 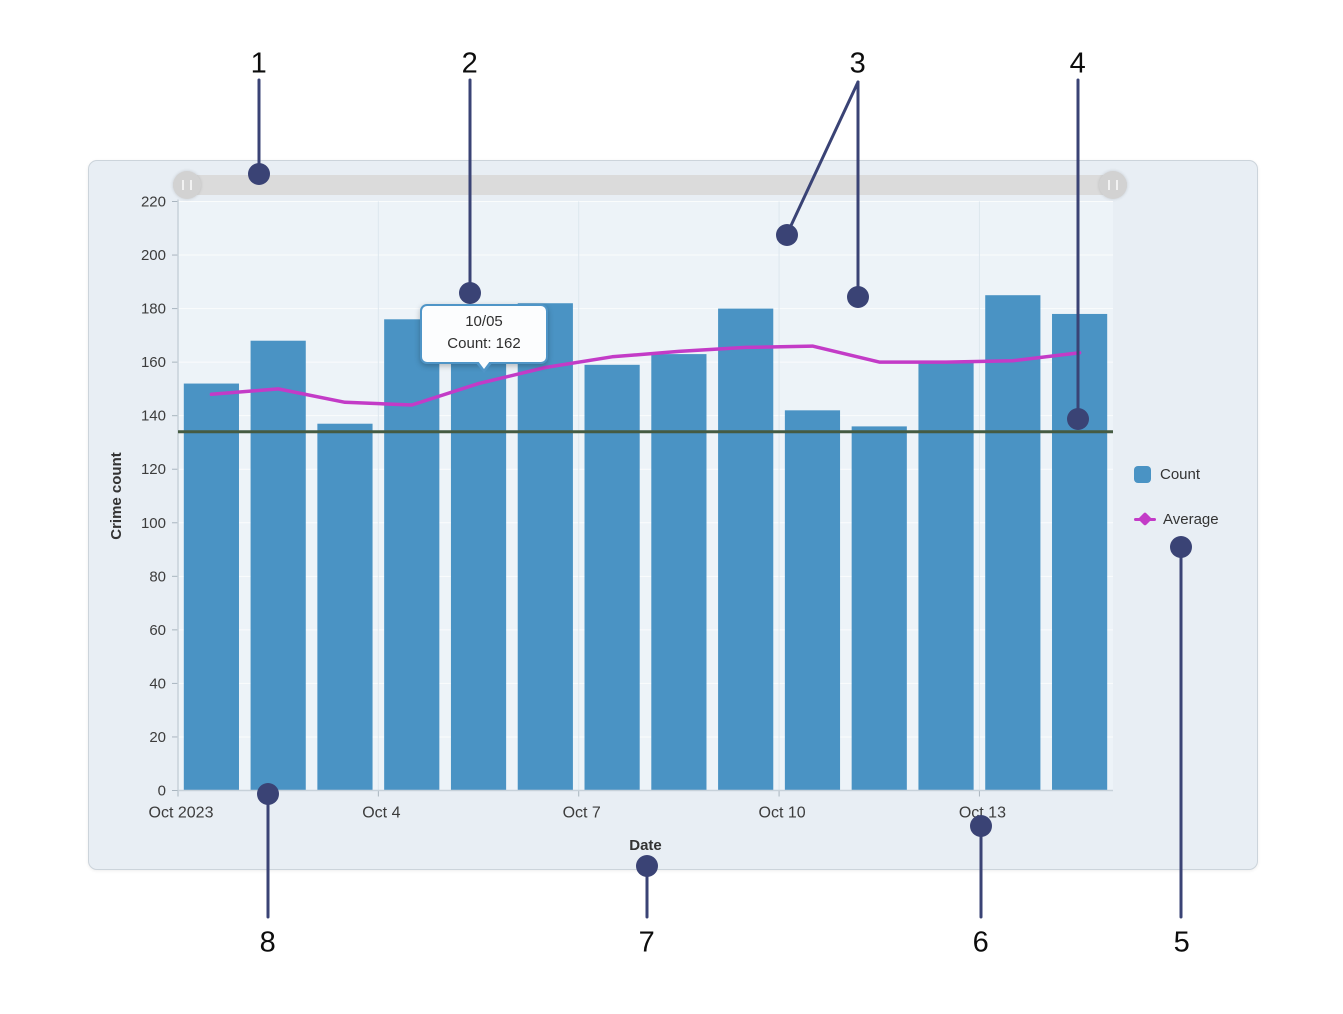 What do you see at coordinates (484, 343) in the screenshot?
I see `tooltip-value: Count: 162` at bounding box center [484, 343].